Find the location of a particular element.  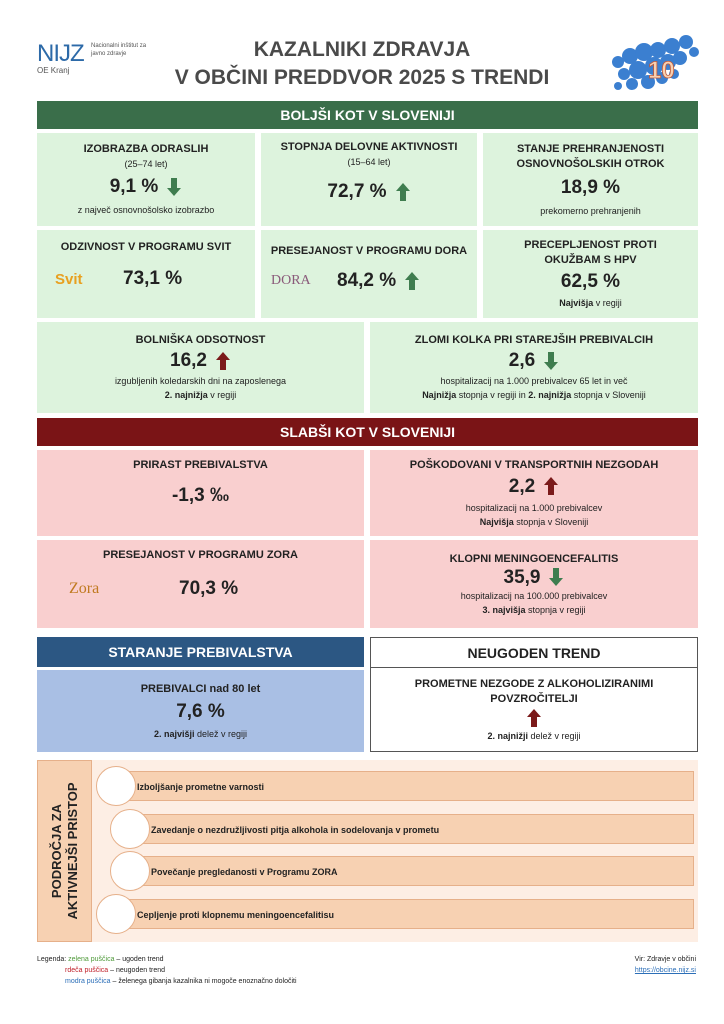

card-subtitle: (25–74 let) is located at coordinates (146, 164).